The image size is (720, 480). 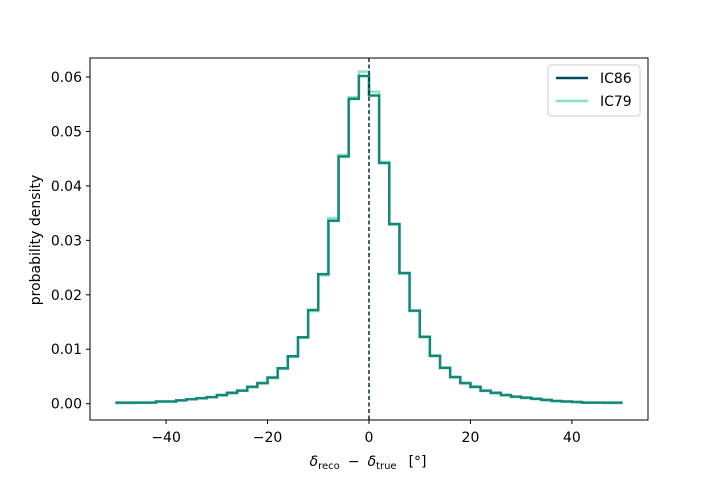 I want to click on x-tick-label: 40, so click(x=572, y=438).